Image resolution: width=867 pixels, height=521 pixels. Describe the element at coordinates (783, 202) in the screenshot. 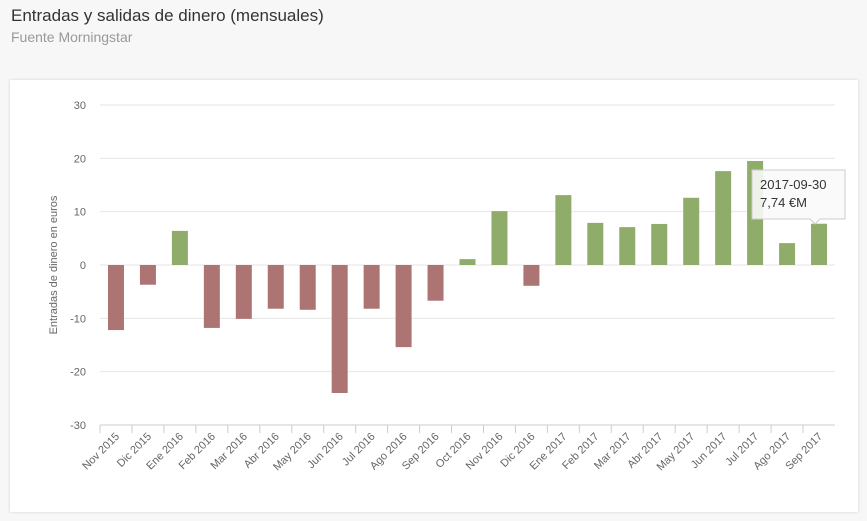

I see `tooltip-value: 7,74 €M` at that location.